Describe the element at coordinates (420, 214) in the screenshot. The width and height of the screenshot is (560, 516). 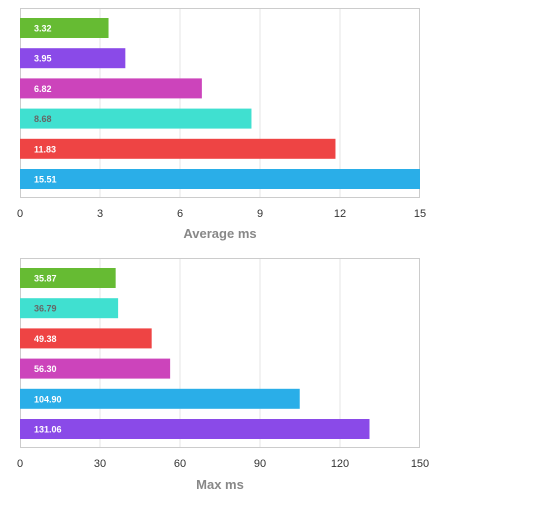
I see `x-tick-label: 15` at that location.